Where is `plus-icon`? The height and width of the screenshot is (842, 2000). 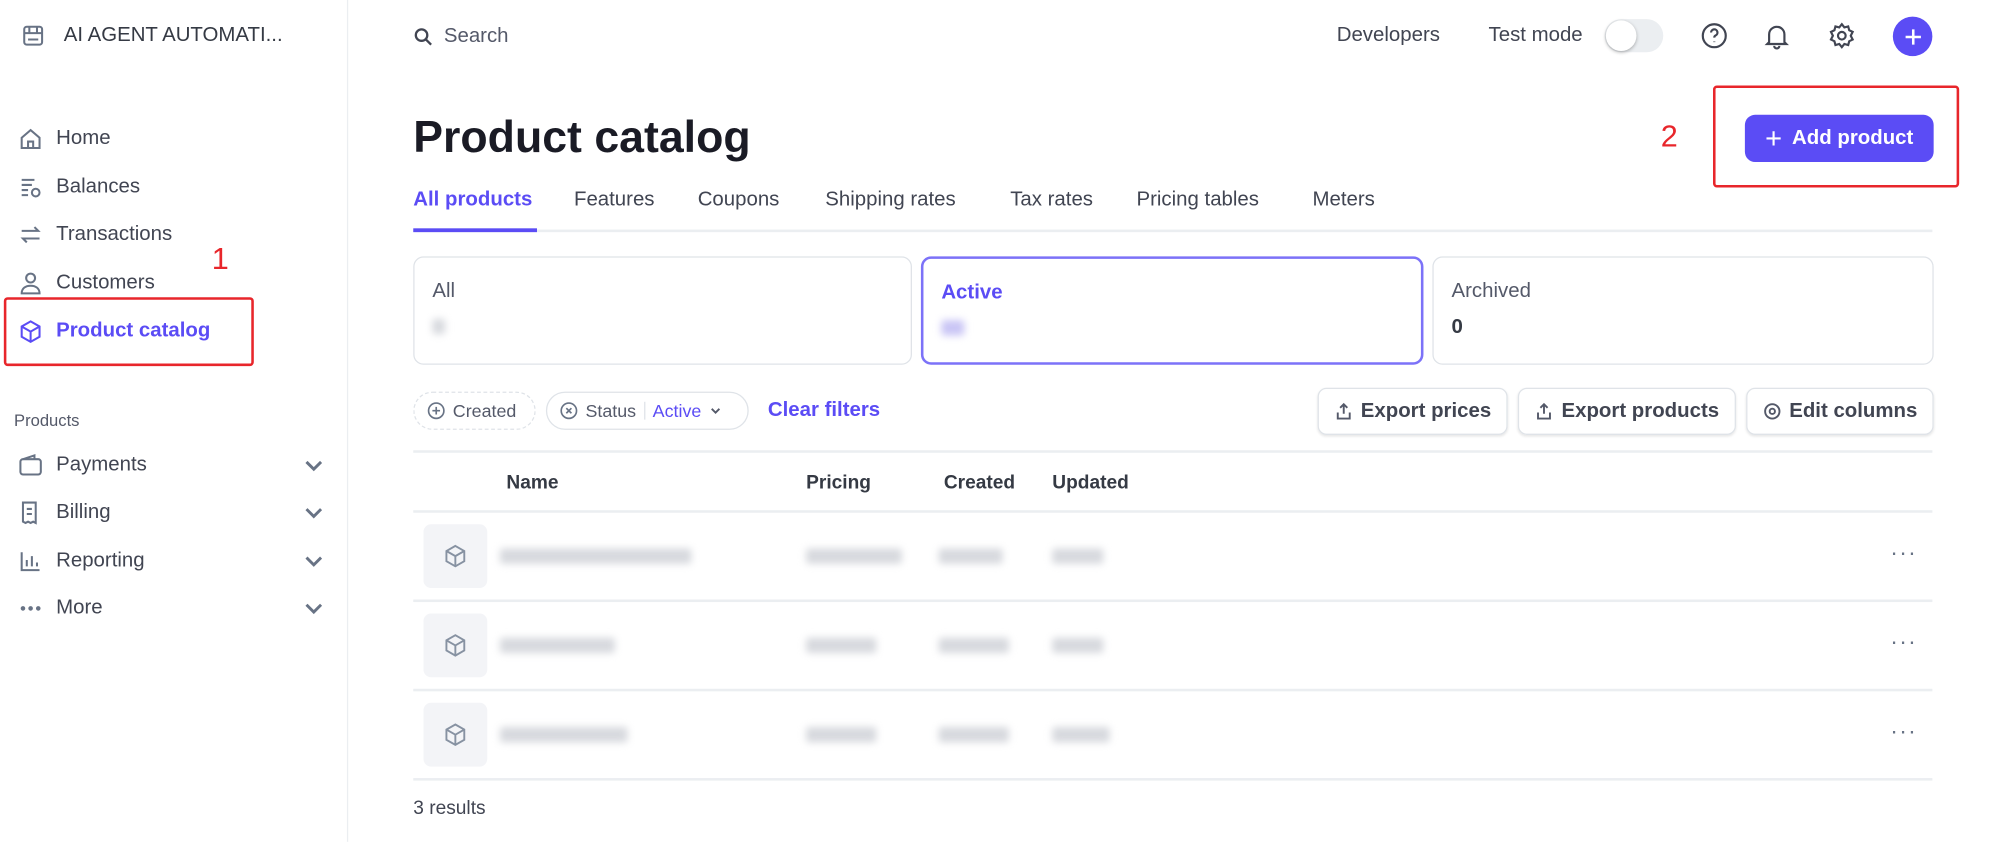 plus-icon is located at coordinates (1773, 138).